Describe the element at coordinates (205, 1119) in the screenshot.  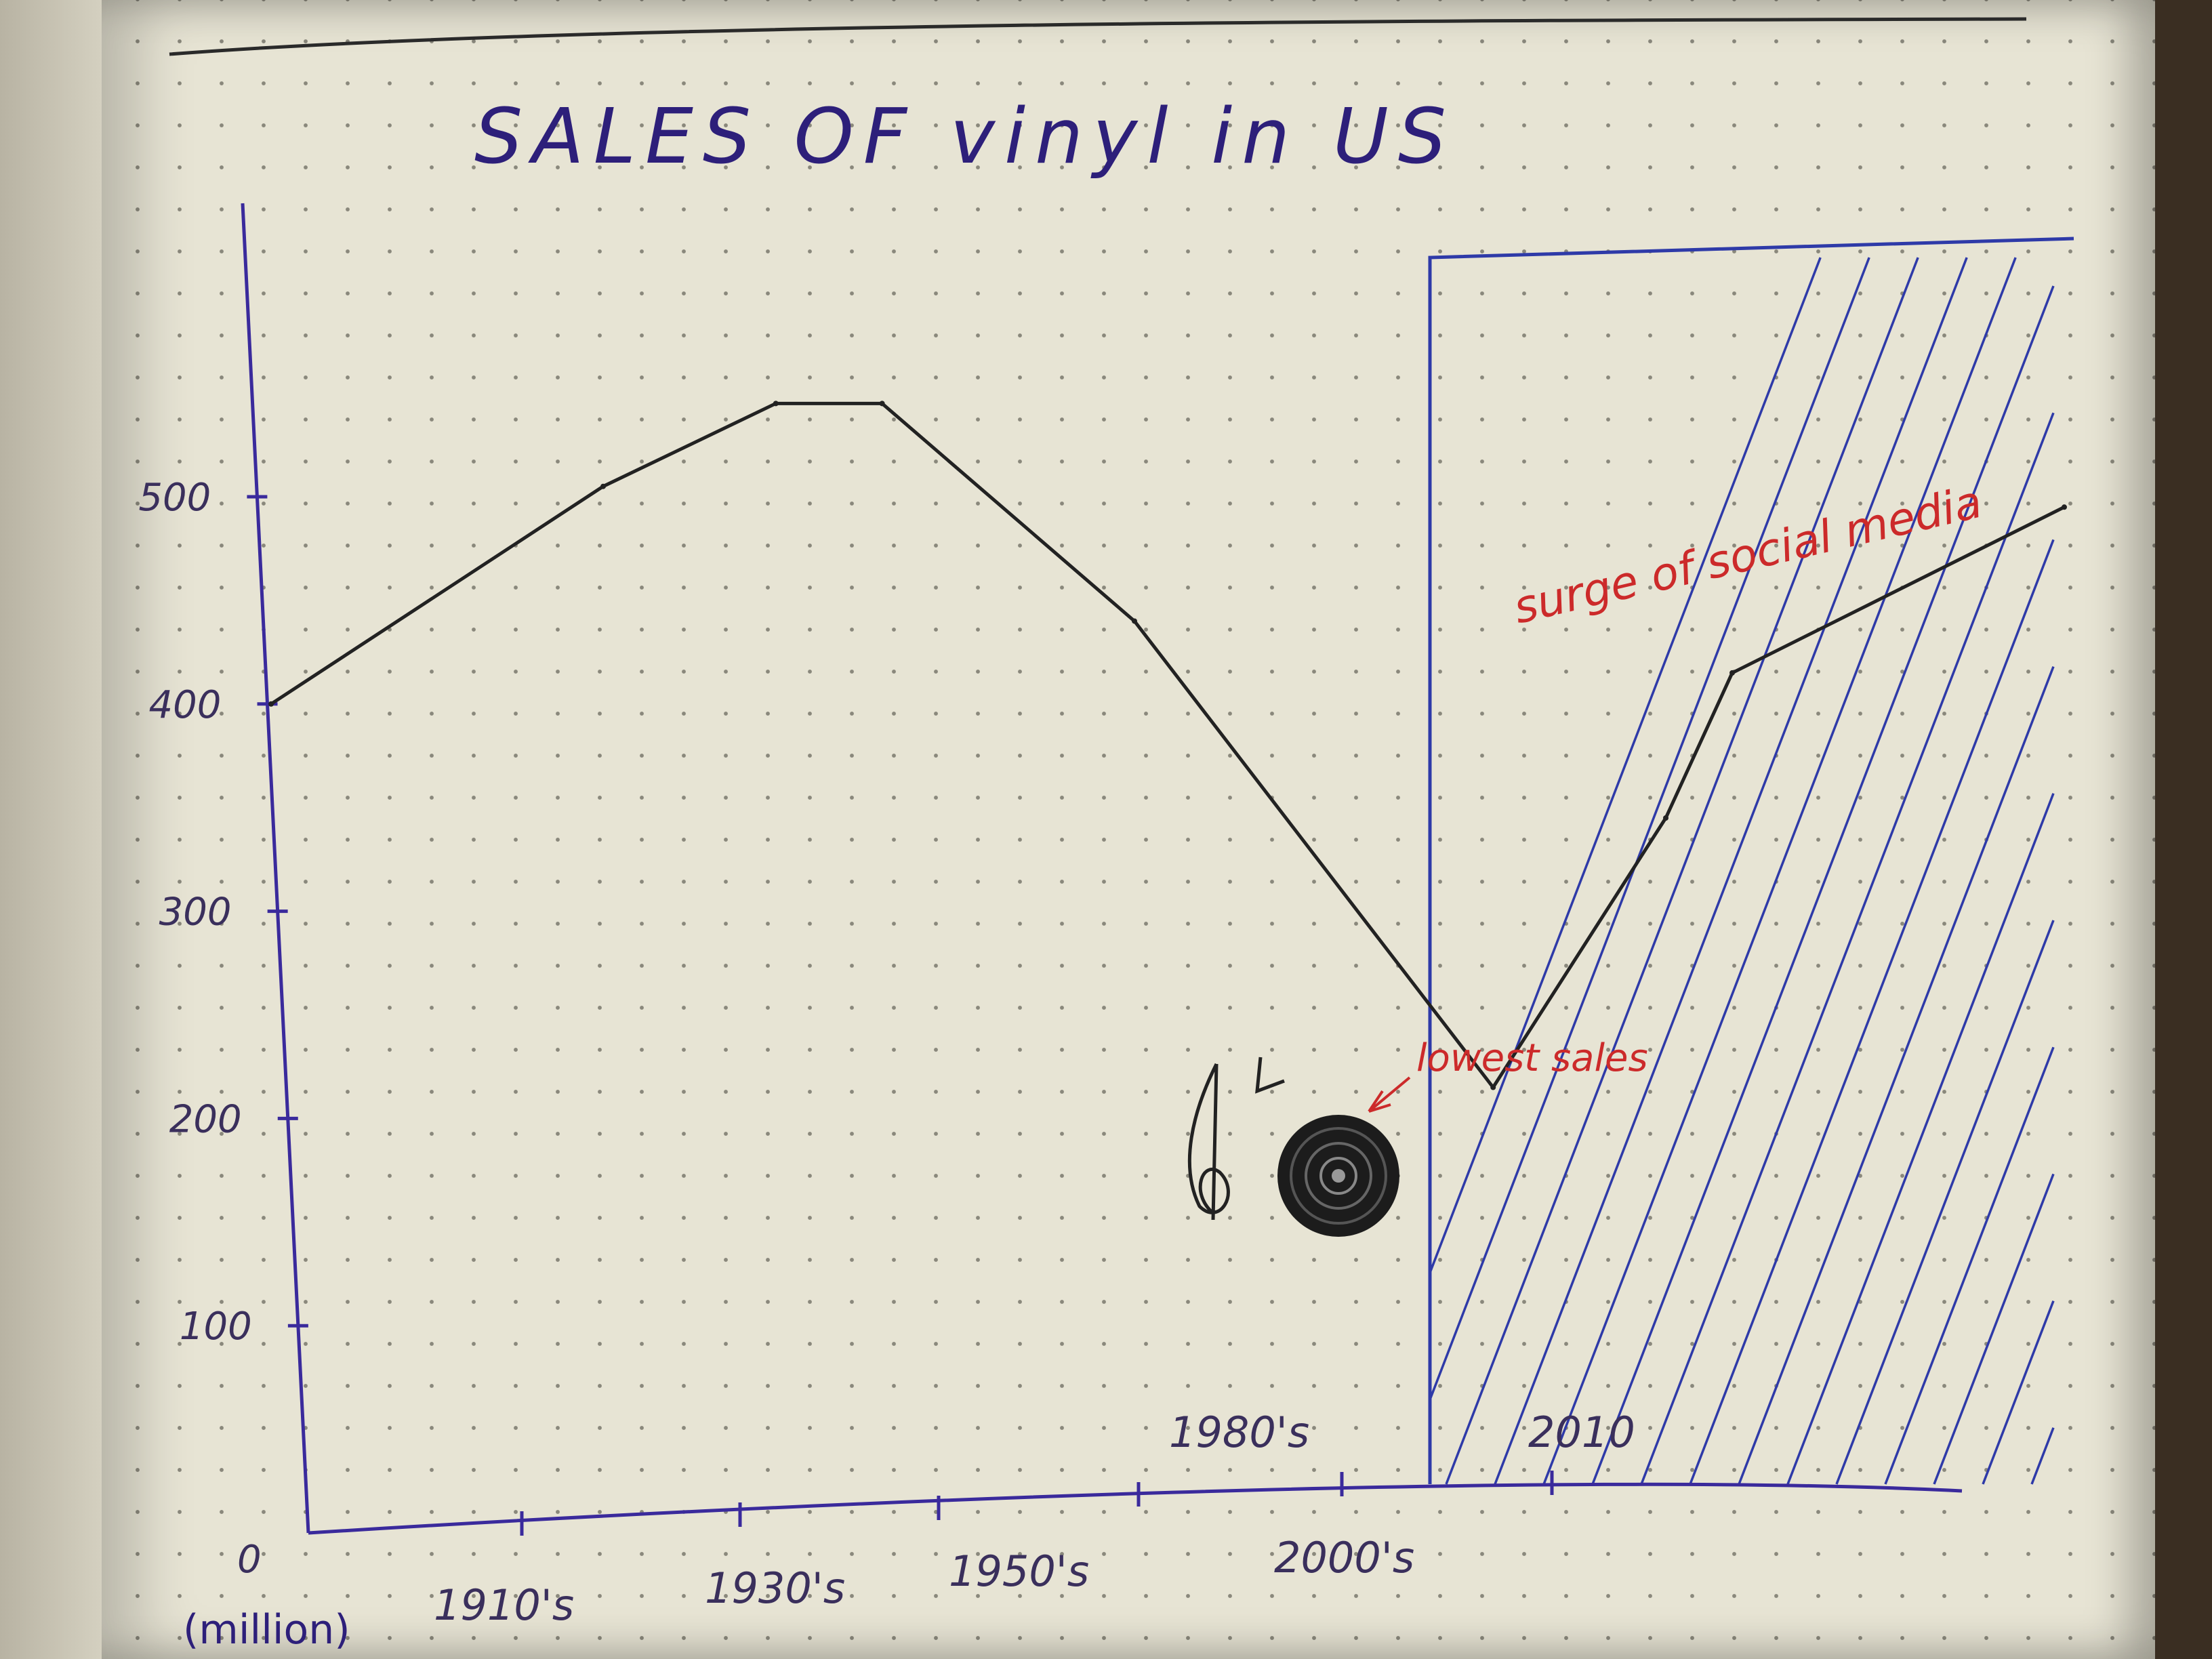
I see `y-tick-label-200: 200` at that location.